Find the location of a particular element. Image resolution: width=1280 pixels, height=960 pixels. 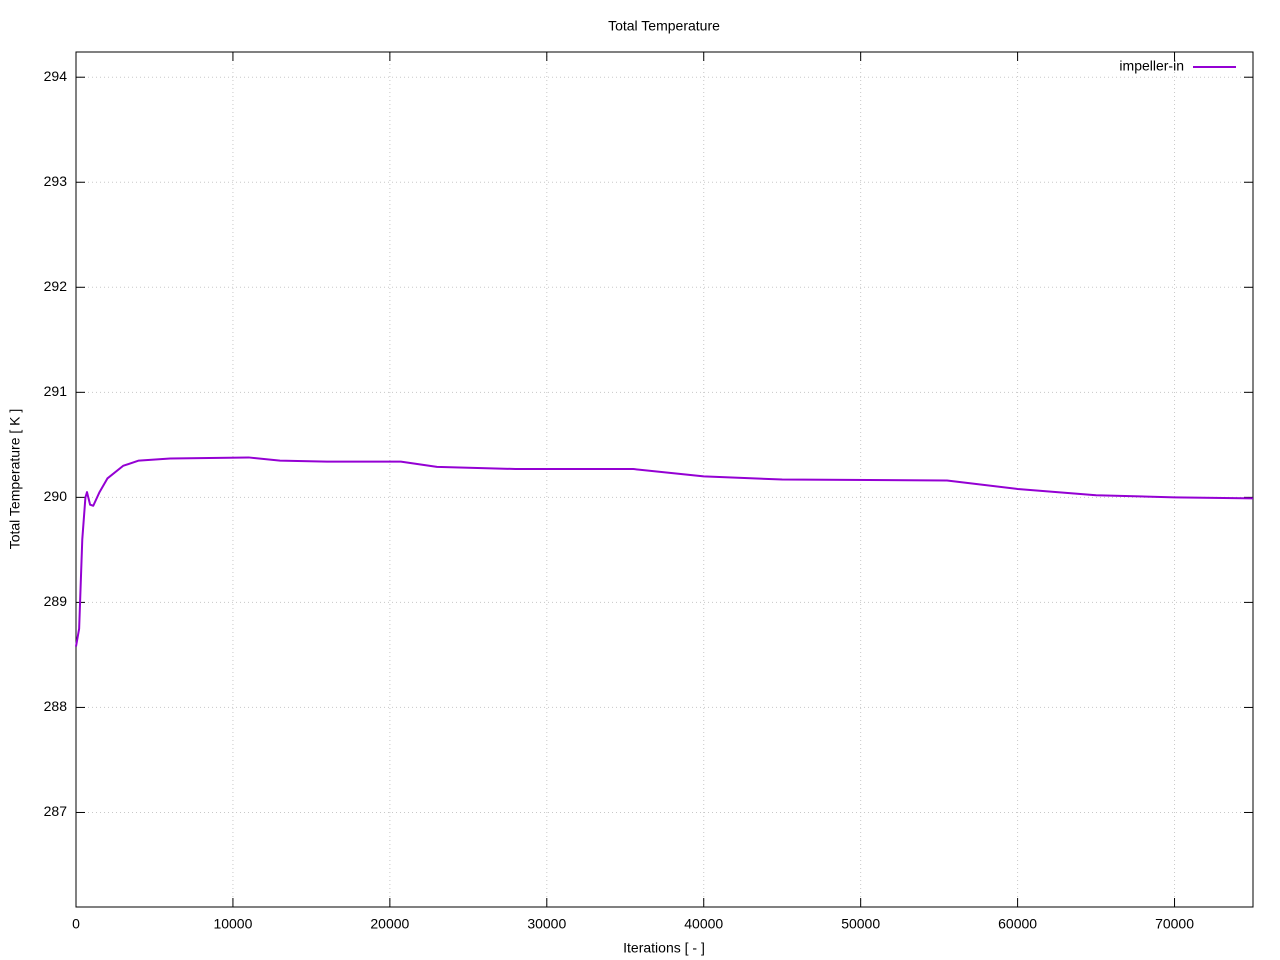

y-tick-label: 294 is located at coordinates (56, 76).